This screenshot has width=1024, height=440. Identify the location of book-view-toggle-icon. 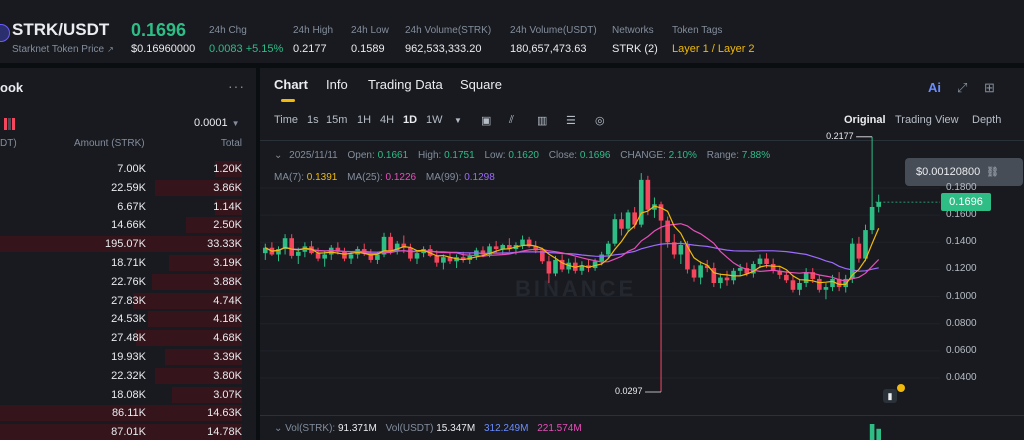
(10, 124).